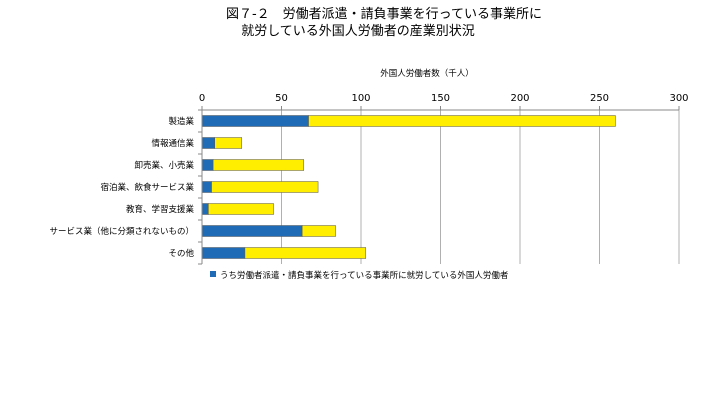 Image resolution: width=714 pixels, height=400 pixels. I want to click on x-tick-label-3: 150, so click(440, 98).